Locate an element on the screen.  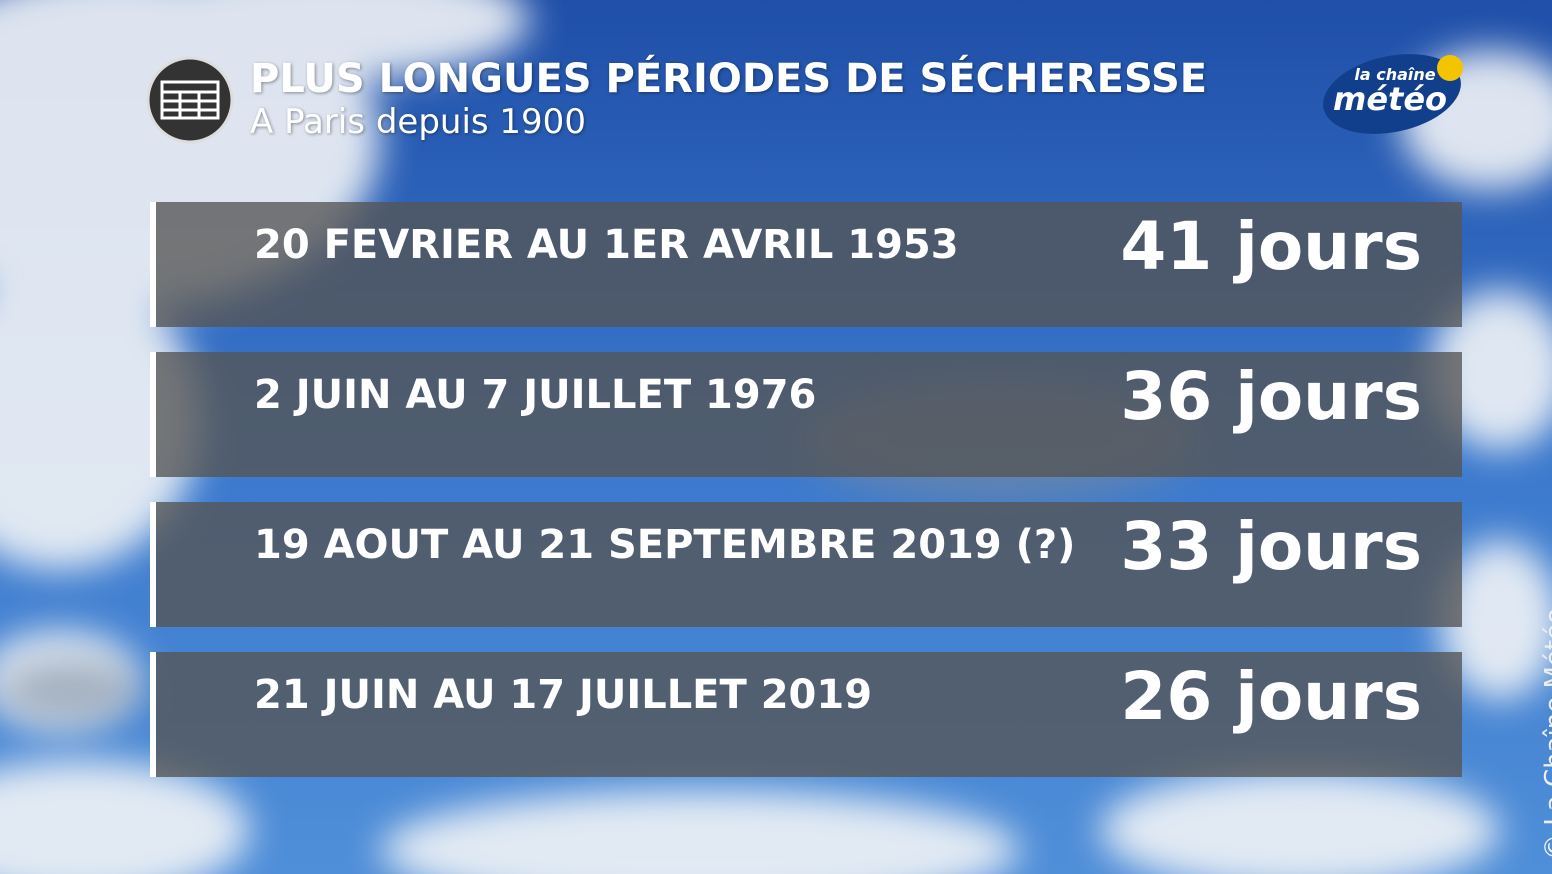
duration: 36 jours is located at coordinates (1271, 396).